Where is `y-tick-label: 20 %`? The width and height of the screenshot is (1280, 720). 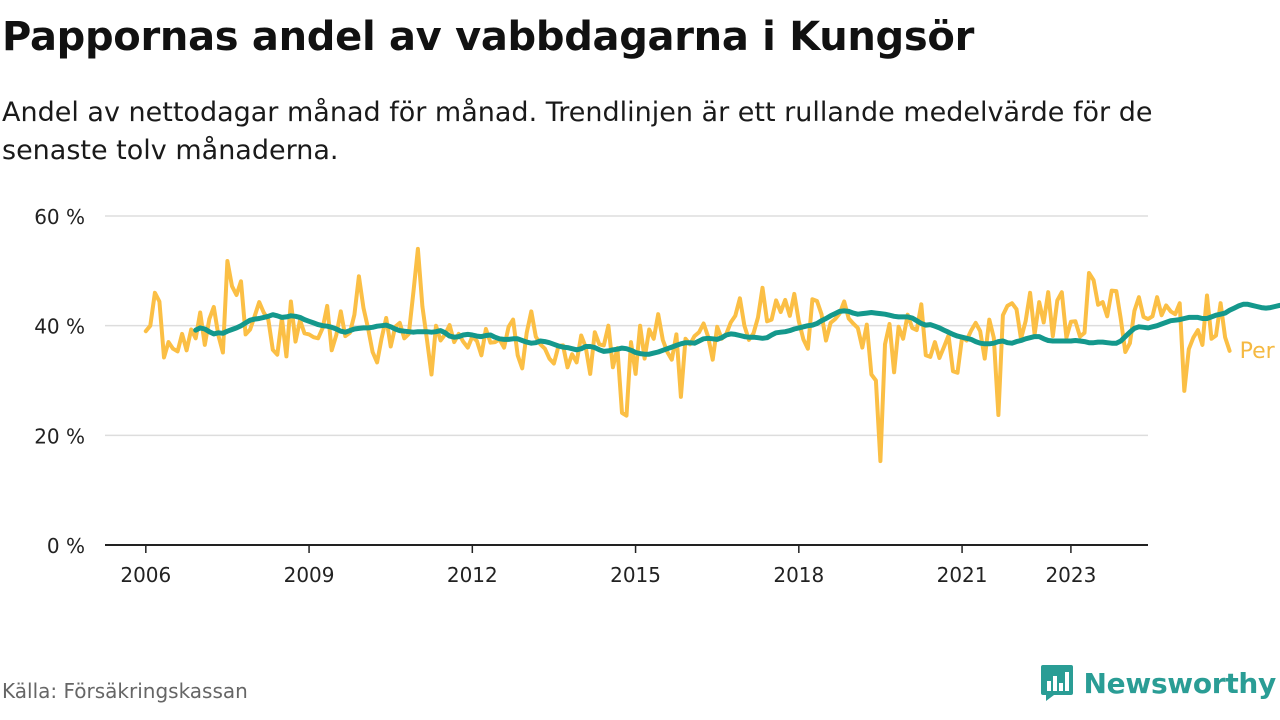
y-tick-label: 20 % is located at coordinates (59, 436).